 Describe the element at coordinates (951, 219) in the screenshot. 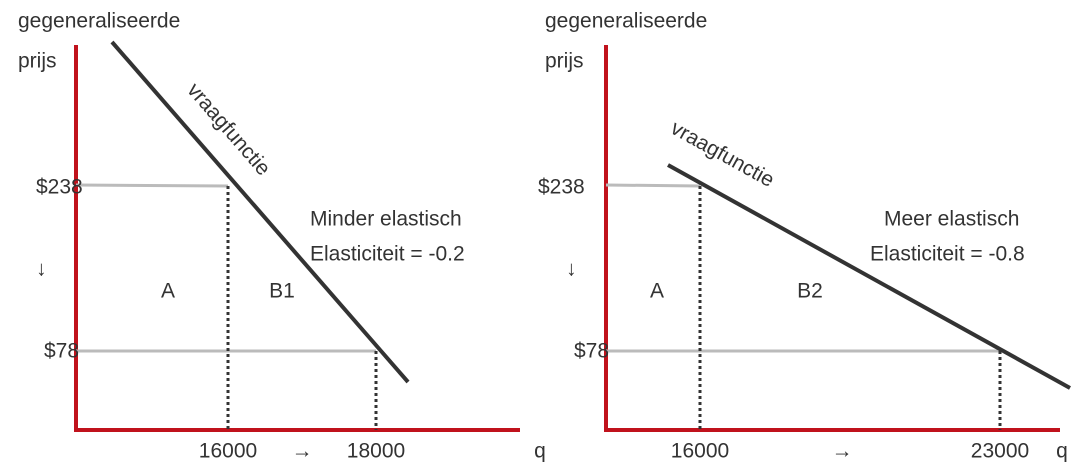

I see `annotation: Meer elastisch` at that location.